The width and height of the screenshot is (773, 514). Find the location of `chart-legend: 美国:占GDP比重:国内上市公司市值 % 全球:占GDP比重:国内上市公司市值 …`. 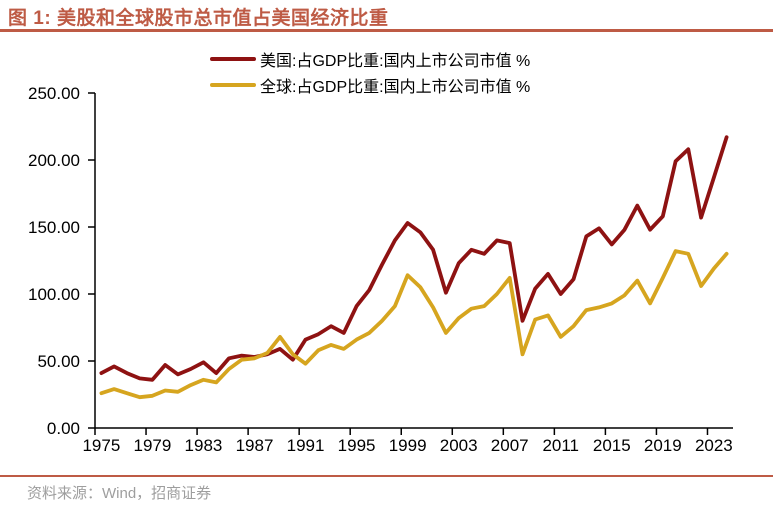

chart-legend: 美国:占GDP比重:国内上市公司市值 % 全球:占GDP比重:国内上市公司市值 … is located at coordinates (370, 72).